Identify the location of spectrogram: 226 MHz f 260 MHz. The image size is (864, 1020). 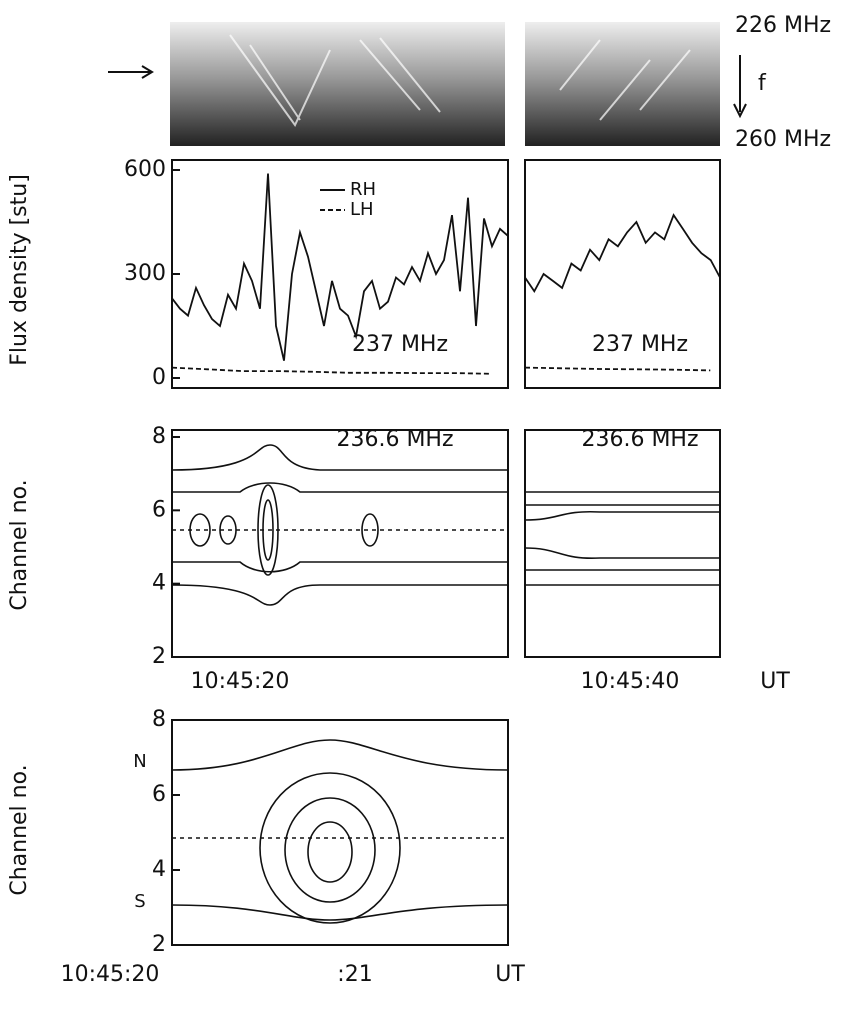
(469, 82).